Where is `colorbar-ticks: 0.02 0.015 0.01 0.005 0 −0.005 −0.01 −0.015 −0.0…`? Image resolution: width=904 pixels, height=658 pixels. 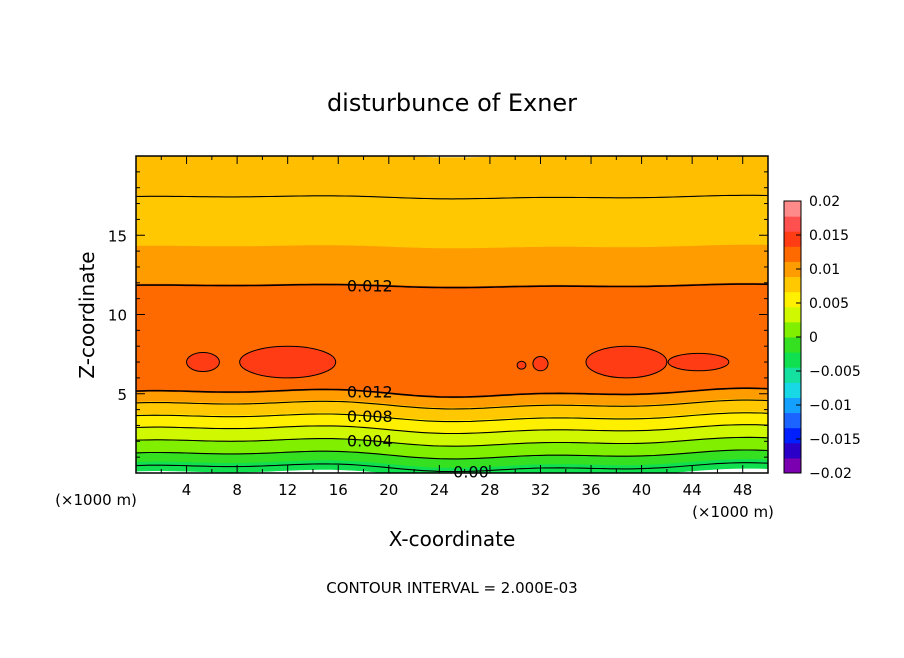
colorbar-ticks: 0.02 0.015 0.01 0.005 0 −0.005 −0.01 −0.015 −0.0… is located at coordinates (828, 338).